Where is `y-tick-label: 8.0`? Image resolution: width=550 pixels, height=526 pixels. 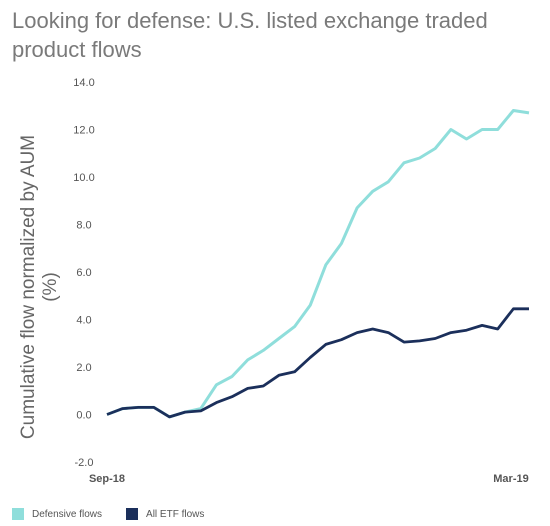
y-tick-label: 8.0 is located at coordinates (83, 226).